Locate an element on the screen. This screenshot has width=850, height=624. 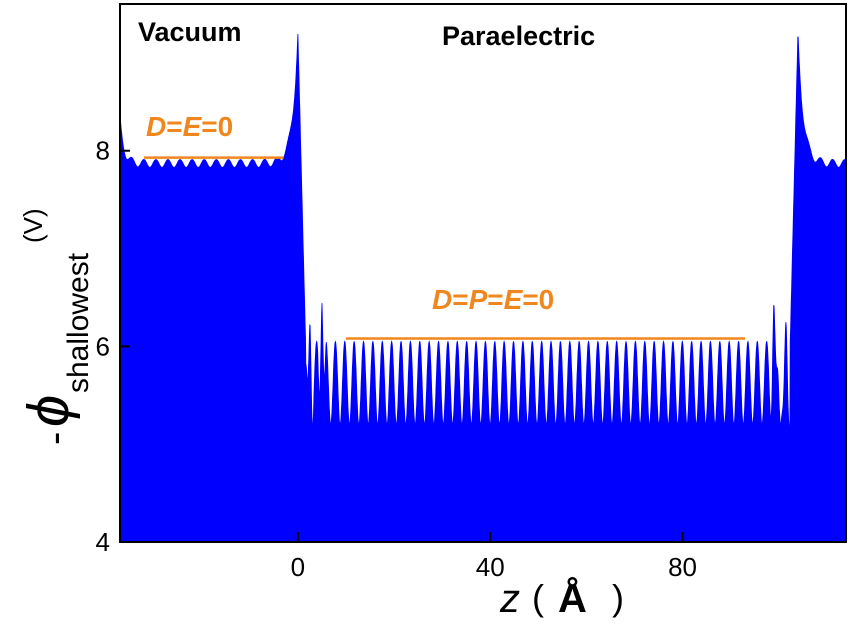
region-label-vacuum: Vacuum is located at coordinates (190, 32).